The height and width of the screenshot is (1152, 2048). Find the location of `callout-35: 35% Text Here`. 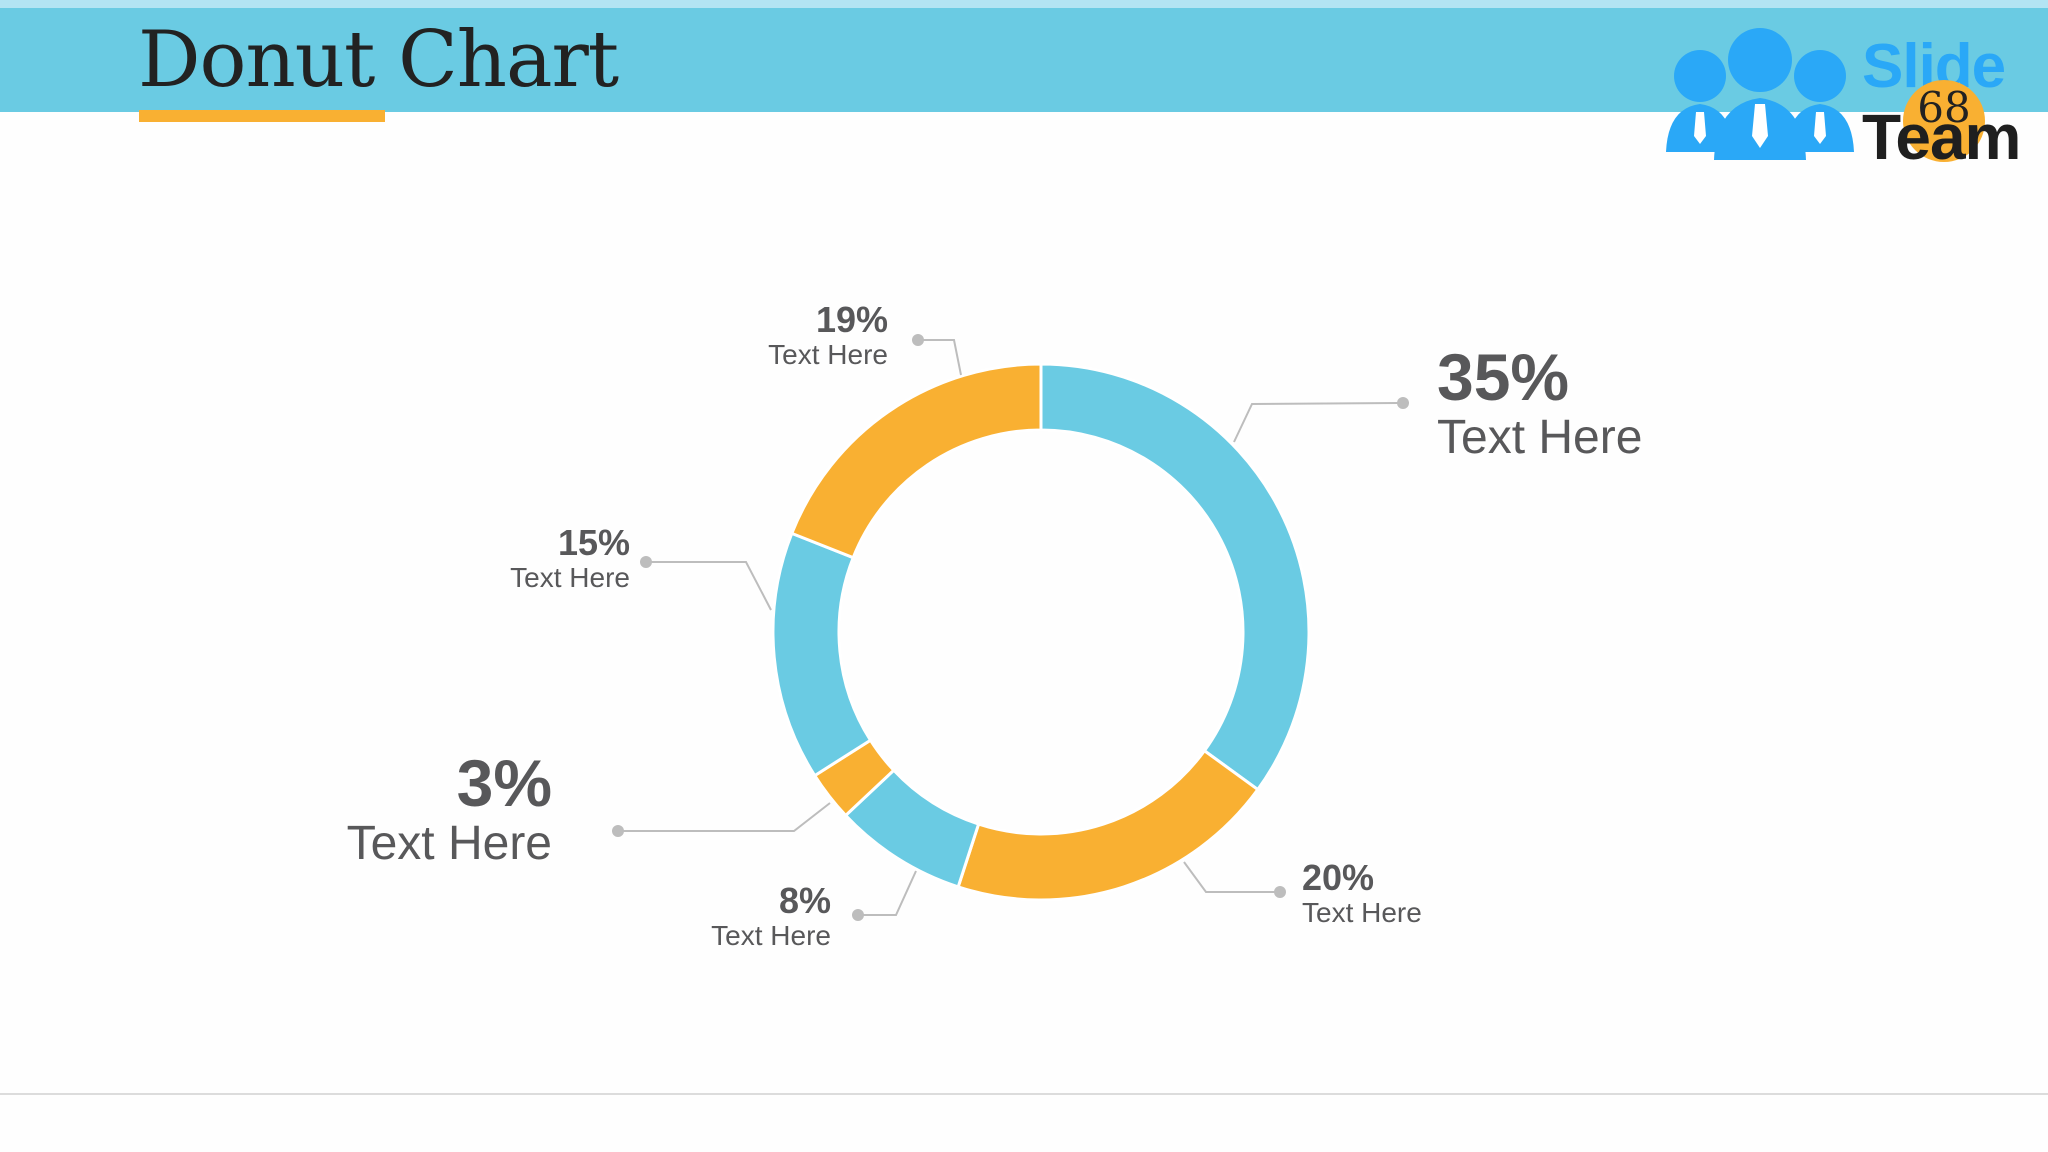

callout-35: 35% Text Here is located at coordinates (1539, 403).